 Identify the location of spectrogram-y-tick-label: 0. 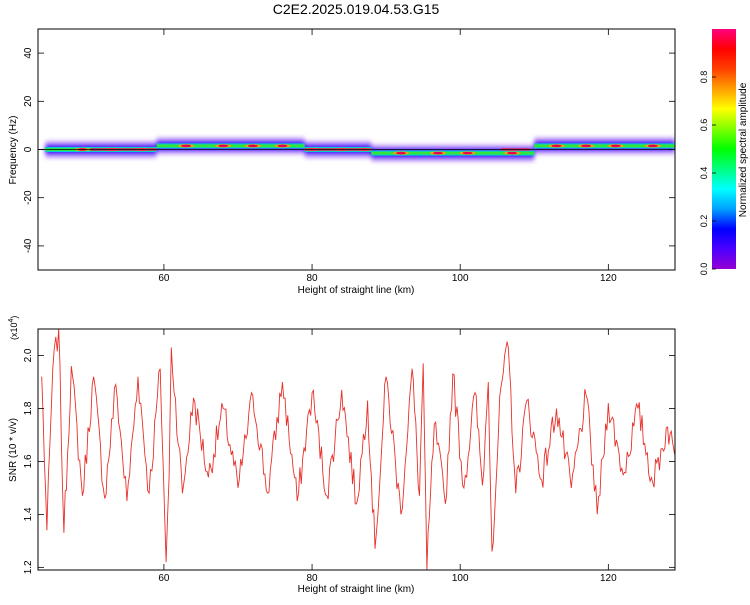
(28, 149).